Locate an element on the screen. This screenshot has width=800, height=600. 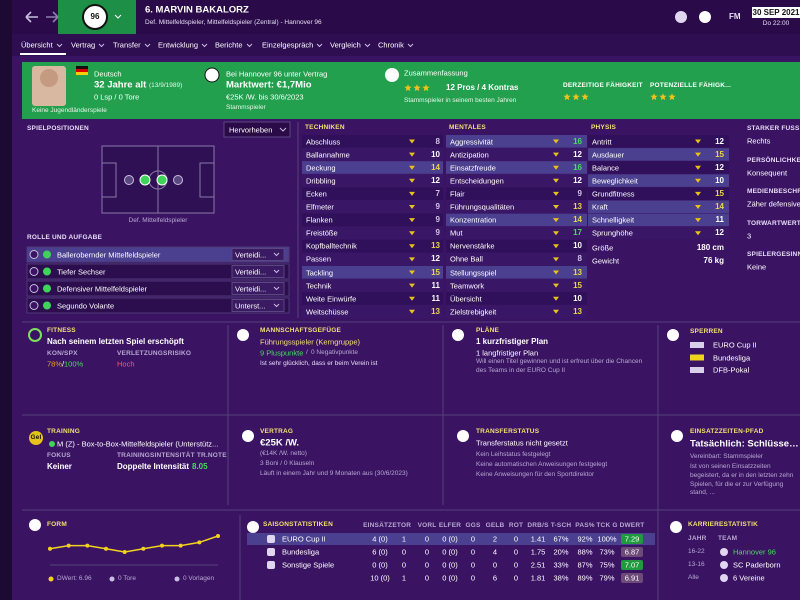
attribute-name: Antizipation is located at coordinates (469, 155).